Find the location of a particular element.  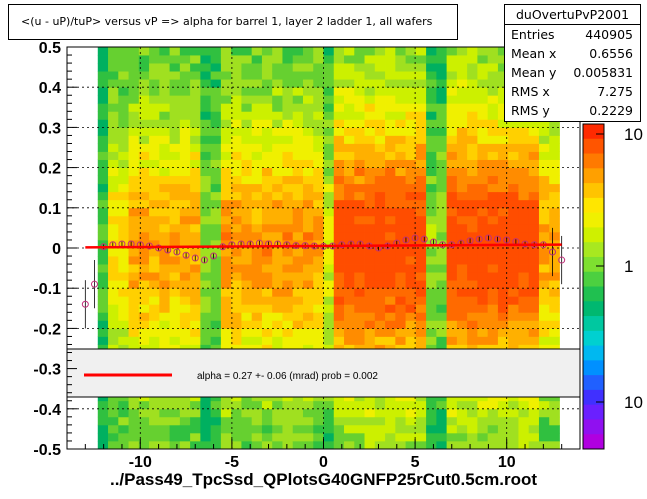

y-tick-label: -0.5 is located at coordinates (47, 450).